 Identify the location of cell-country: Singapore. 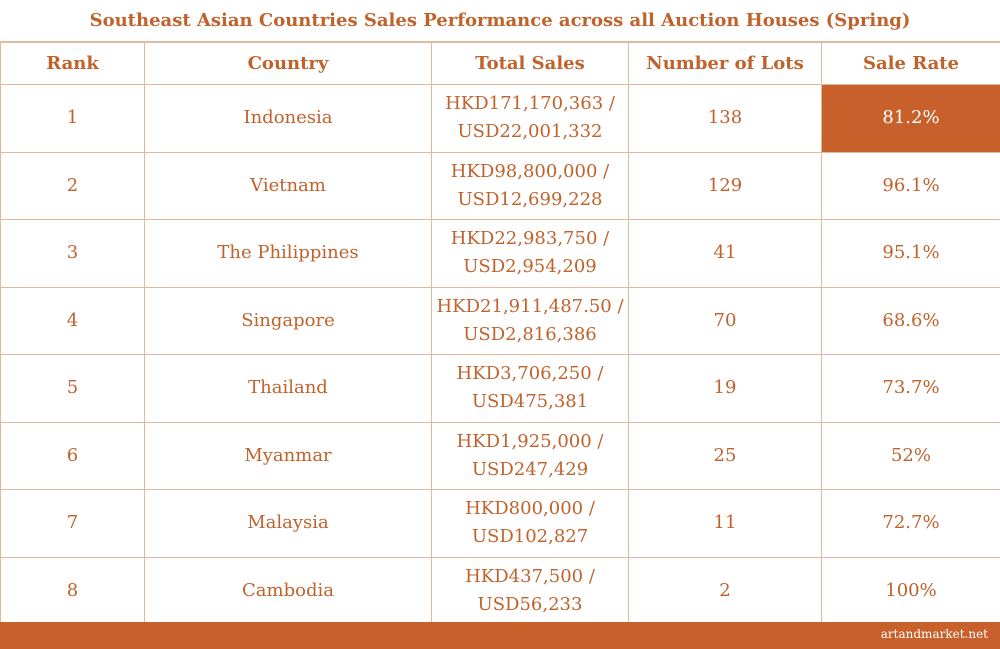
(288, 320).